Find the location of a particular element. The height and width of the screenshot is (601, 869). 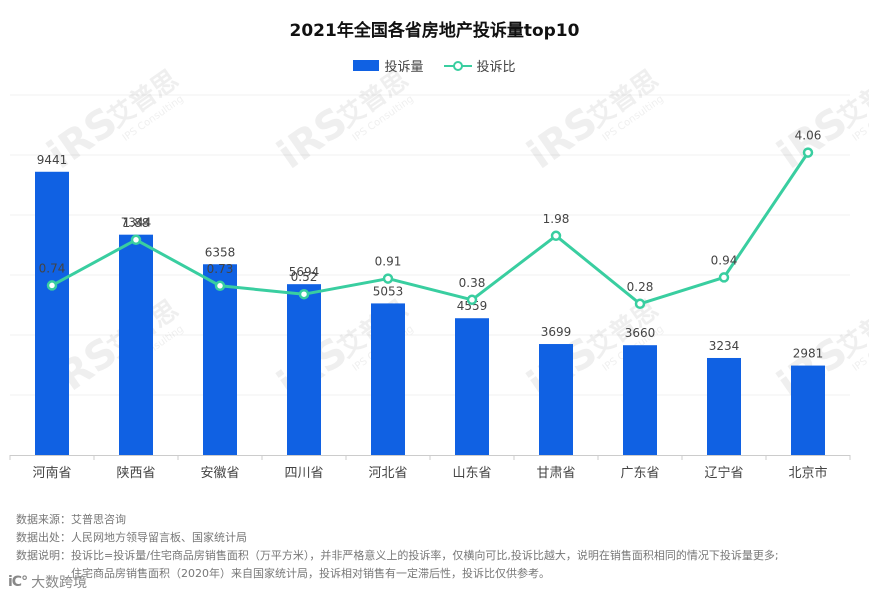

bar-value-label: 9441 is located at coordinates (52, 160).